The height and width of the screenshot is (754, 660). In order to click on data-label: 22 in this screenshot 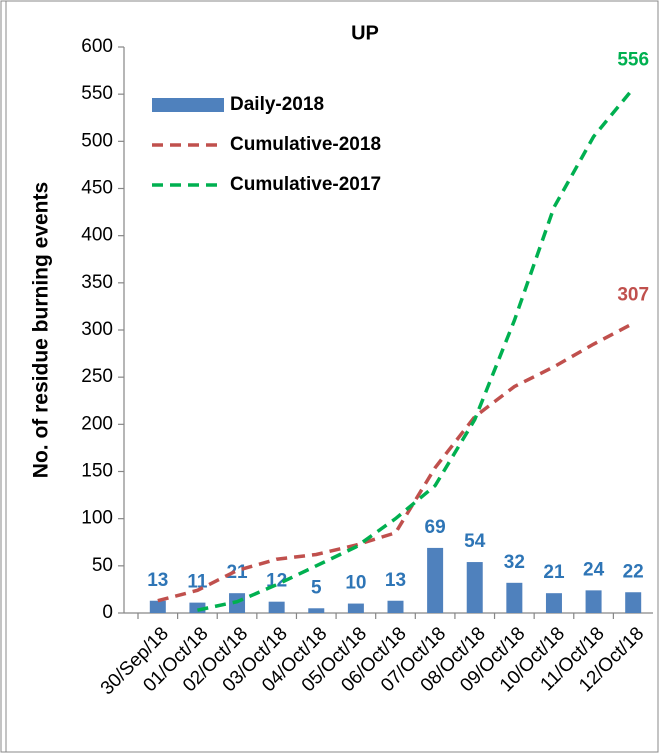, I will do `click(633, 571)`.